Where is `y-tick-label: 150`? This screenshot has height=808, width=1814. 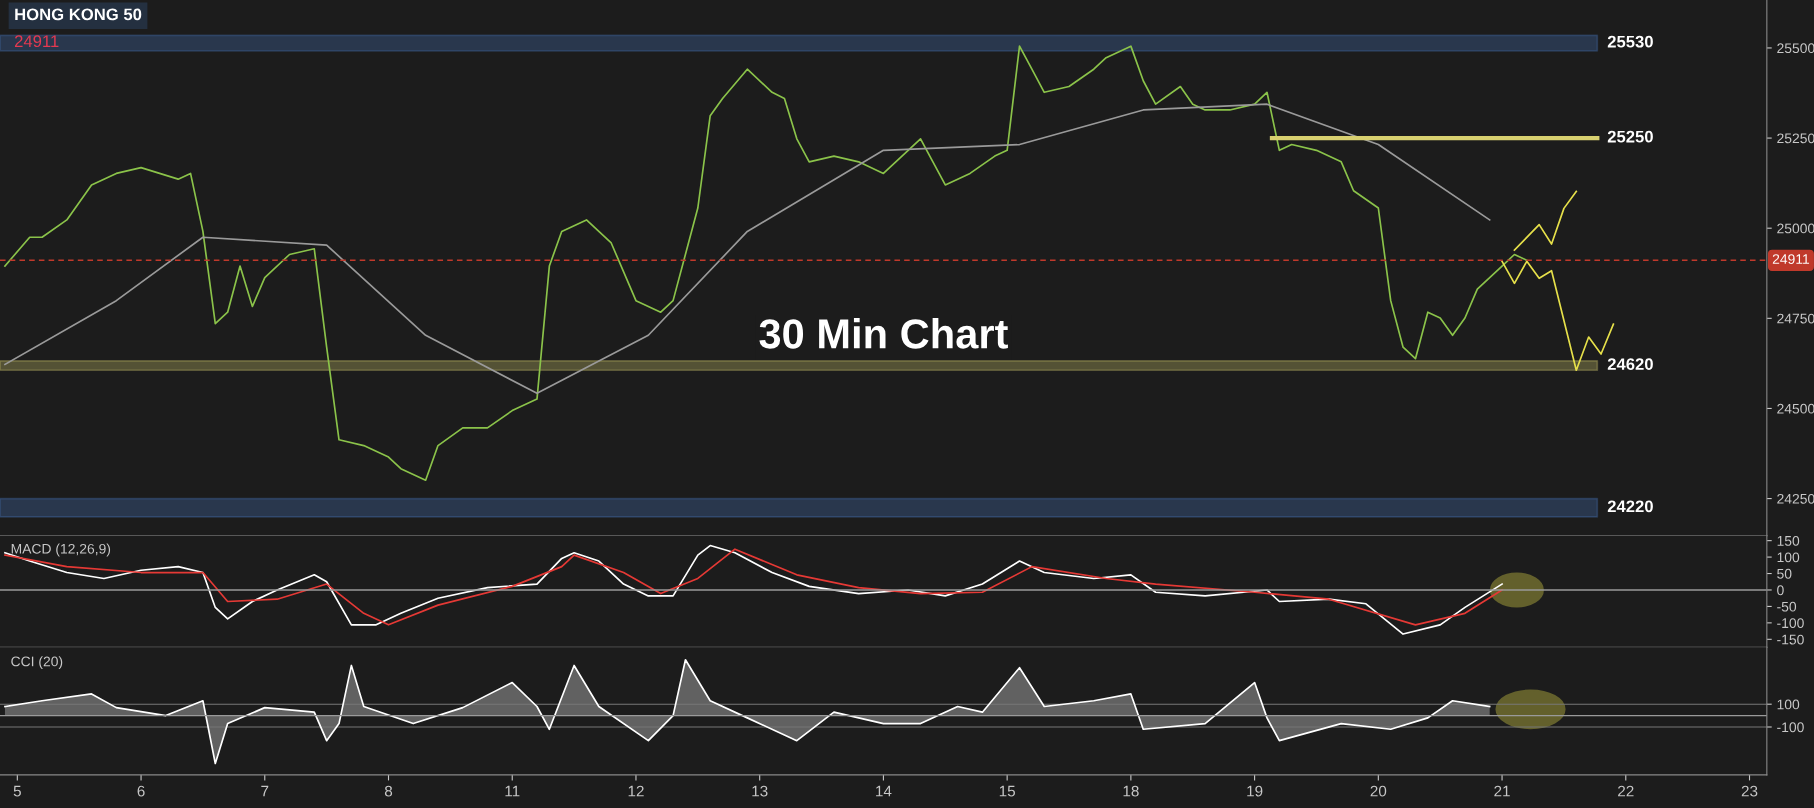 y-tick-label: 150 is located at coordinates (1788, 540).